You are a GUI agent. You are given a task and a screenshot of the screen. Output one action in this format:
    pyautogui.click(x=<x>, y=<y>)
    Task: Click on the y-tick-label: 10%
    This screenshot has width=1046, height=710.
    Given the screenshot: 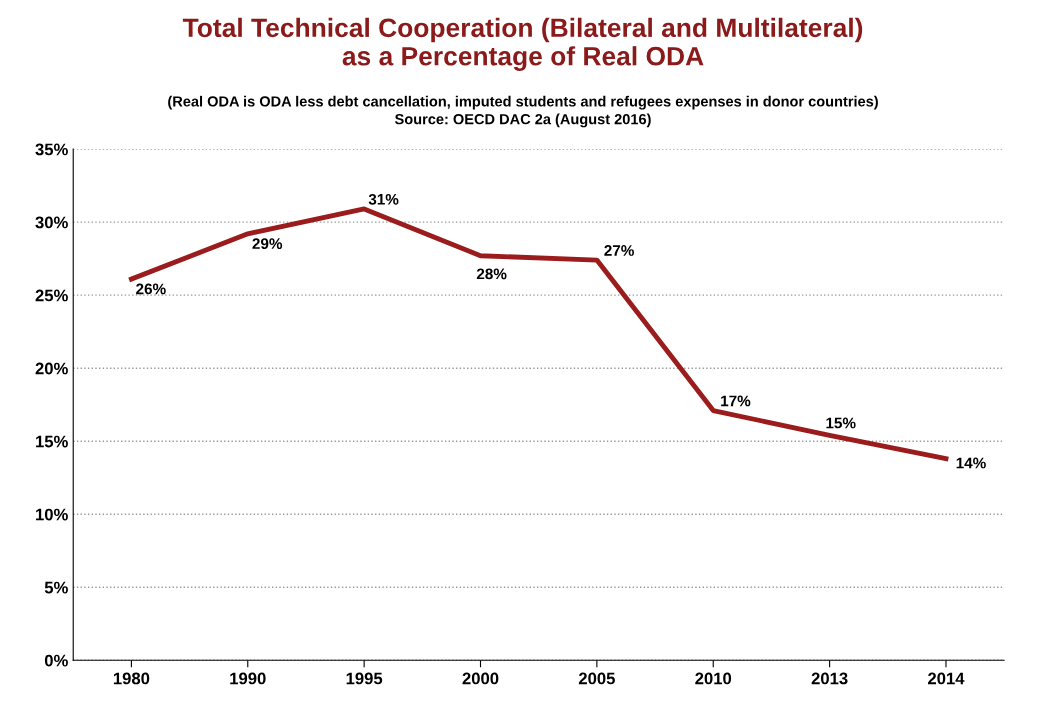 What is the action you would take?
    pyautogui.click(x=52, y=514)
    